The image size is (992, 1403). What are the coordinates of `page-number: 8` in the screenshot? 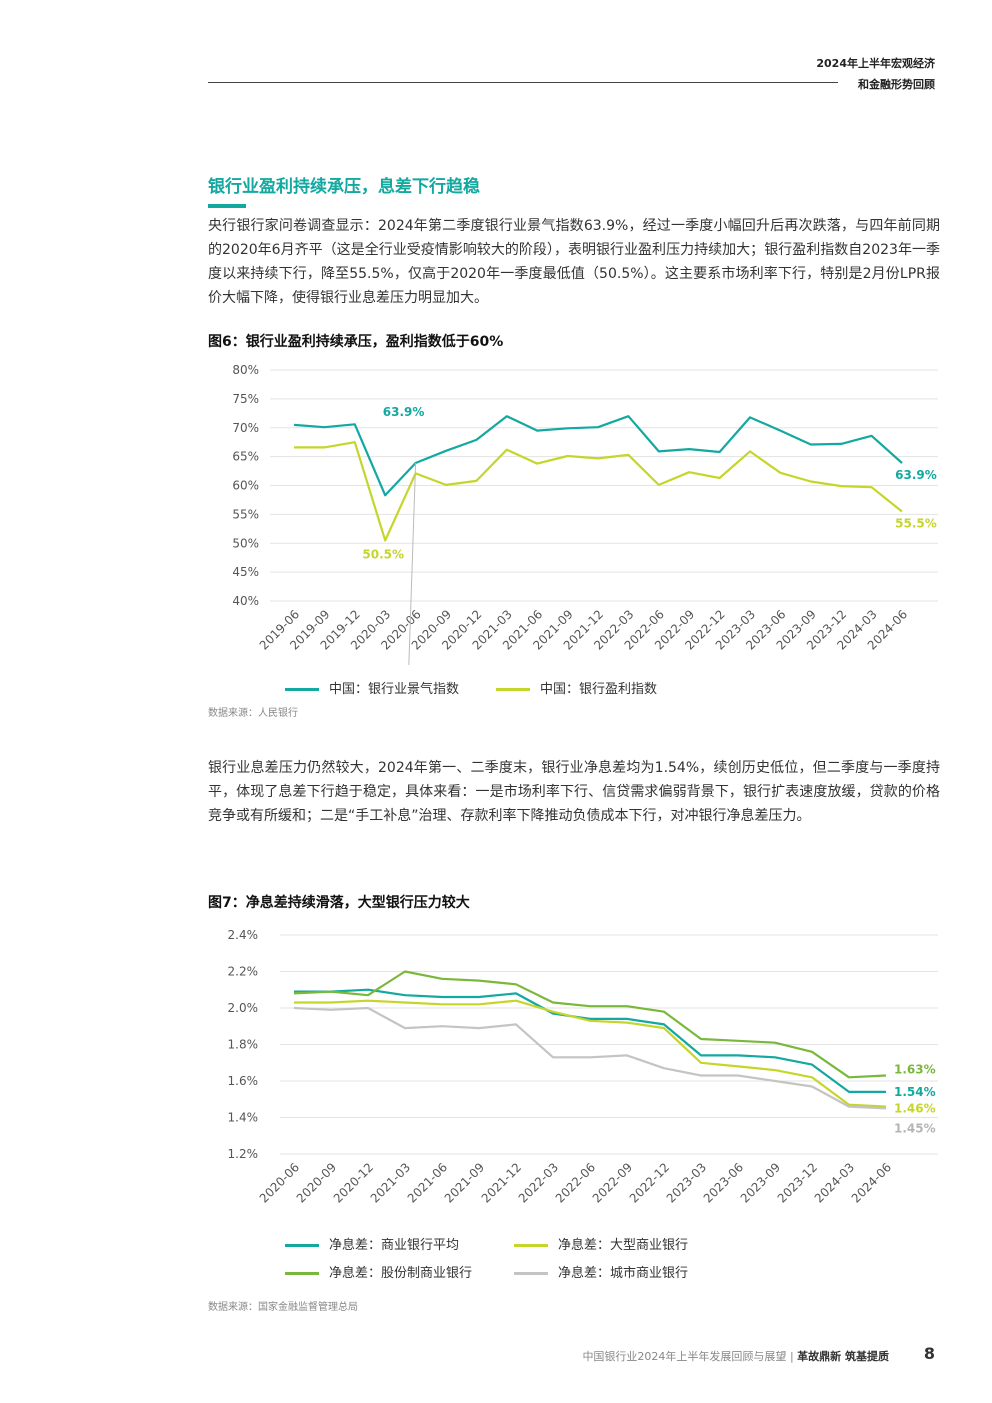 It's located at (929, 1353).